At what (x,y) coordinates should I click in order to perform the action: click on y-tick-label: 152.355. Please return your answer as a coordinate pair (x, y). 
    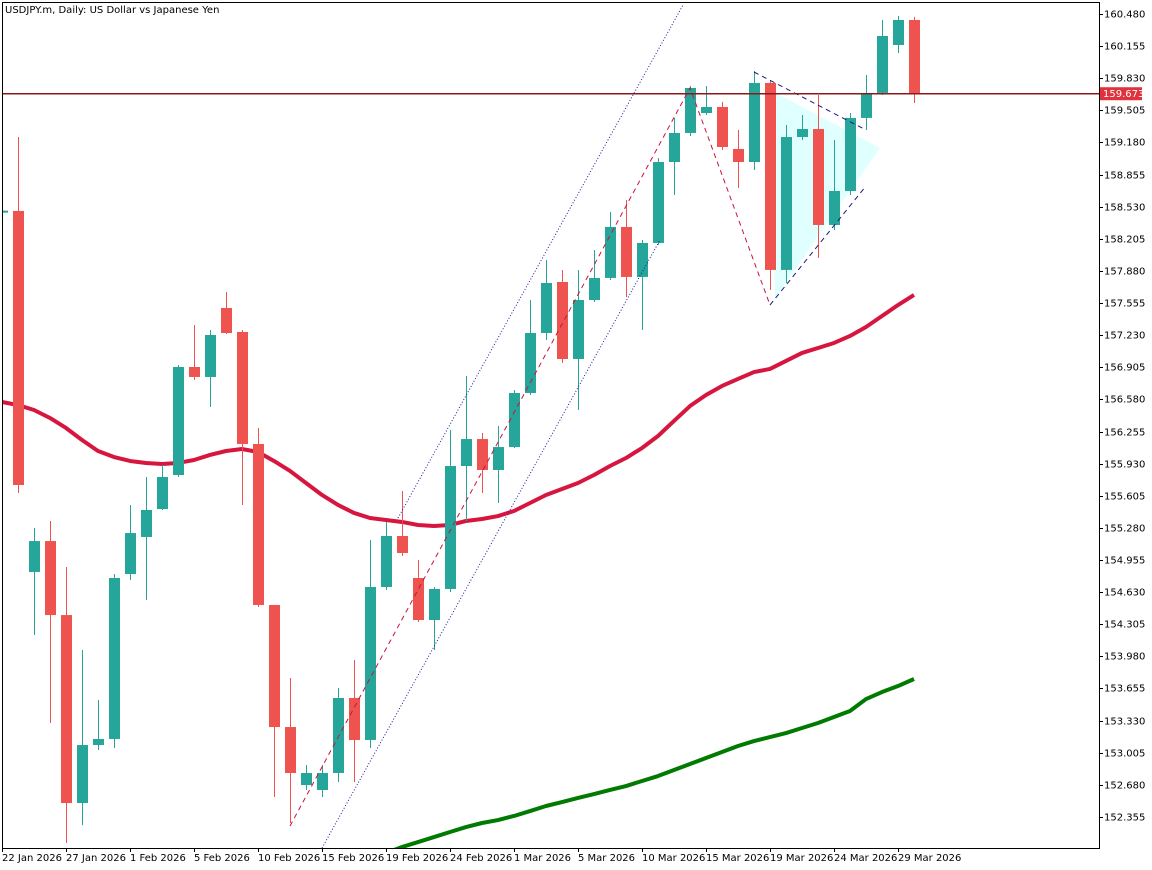
    Looking at the image, I should click on (1124, 818).